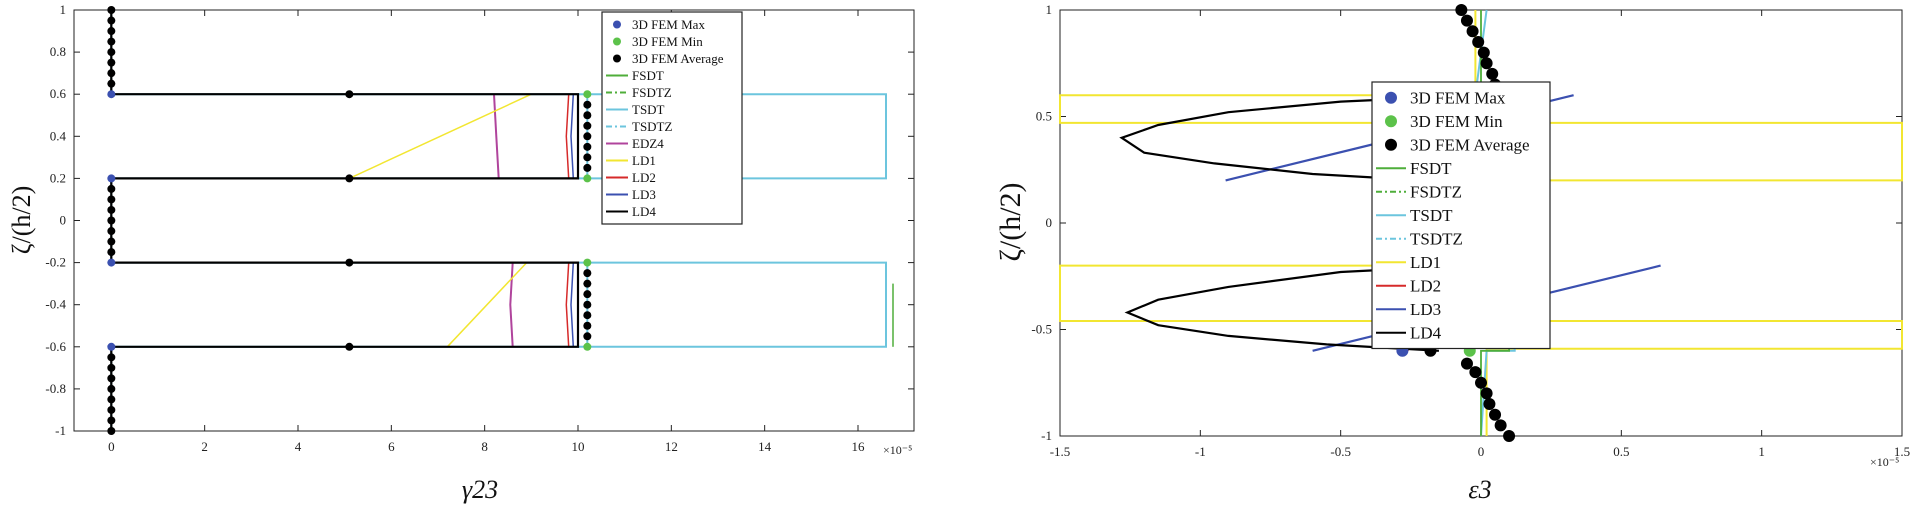  I want to click on left-legend-swatch-marker, so click(617, 58).